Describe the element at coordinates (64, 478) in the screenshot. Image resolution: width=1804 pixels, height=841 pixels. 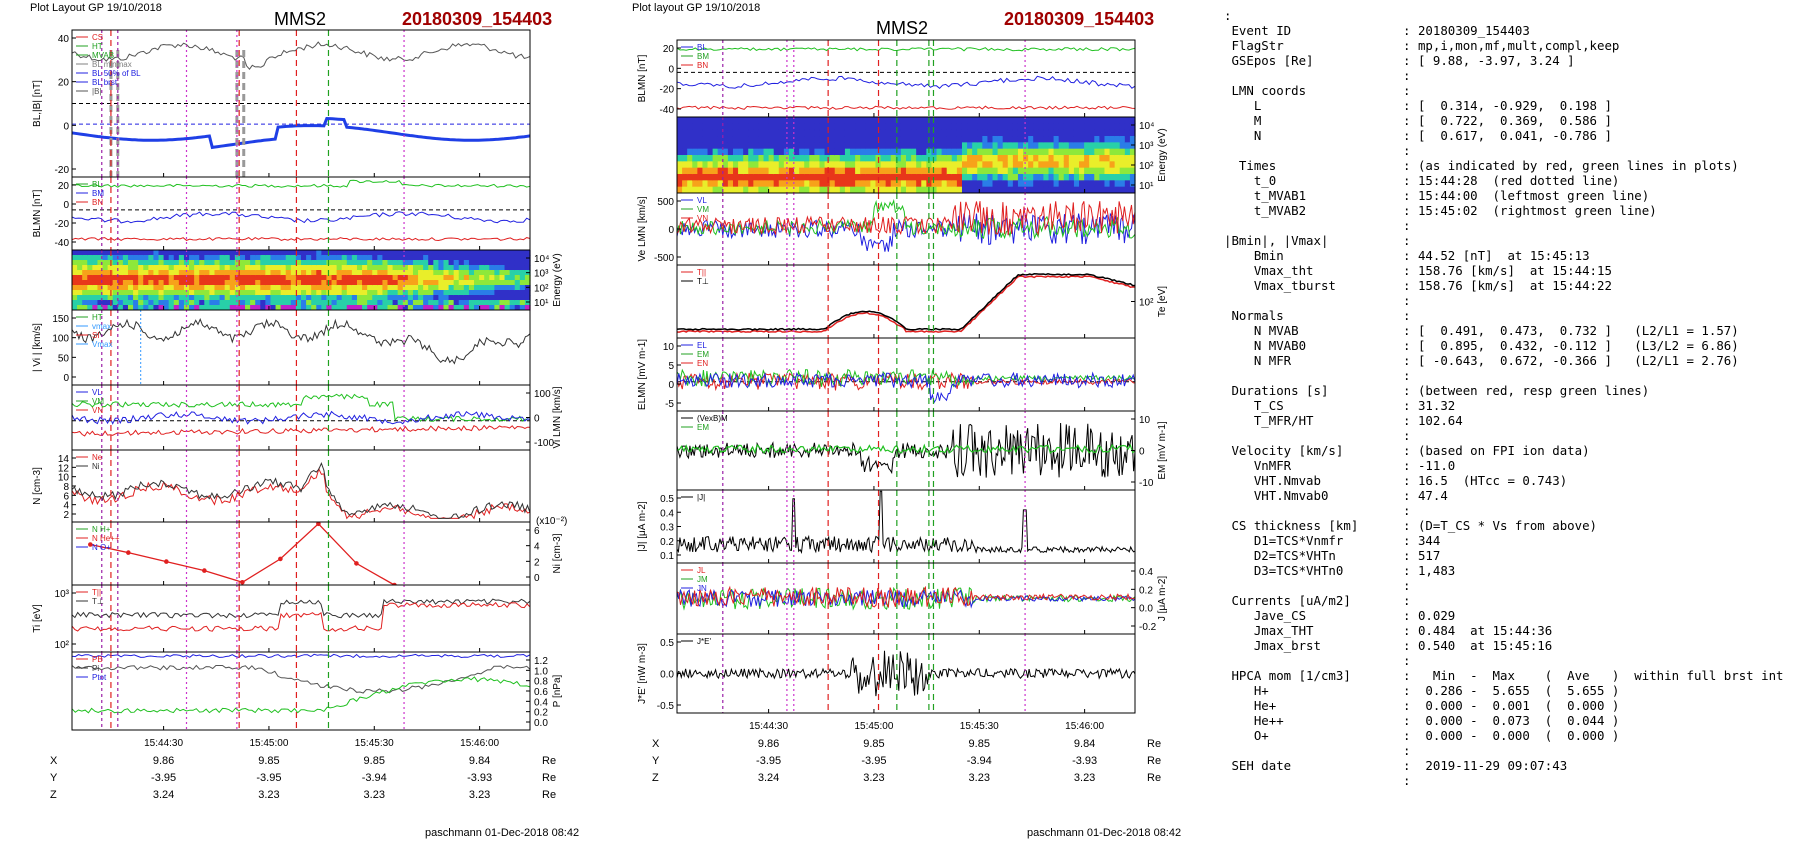
I see `y-tick-label: 10` at that location.